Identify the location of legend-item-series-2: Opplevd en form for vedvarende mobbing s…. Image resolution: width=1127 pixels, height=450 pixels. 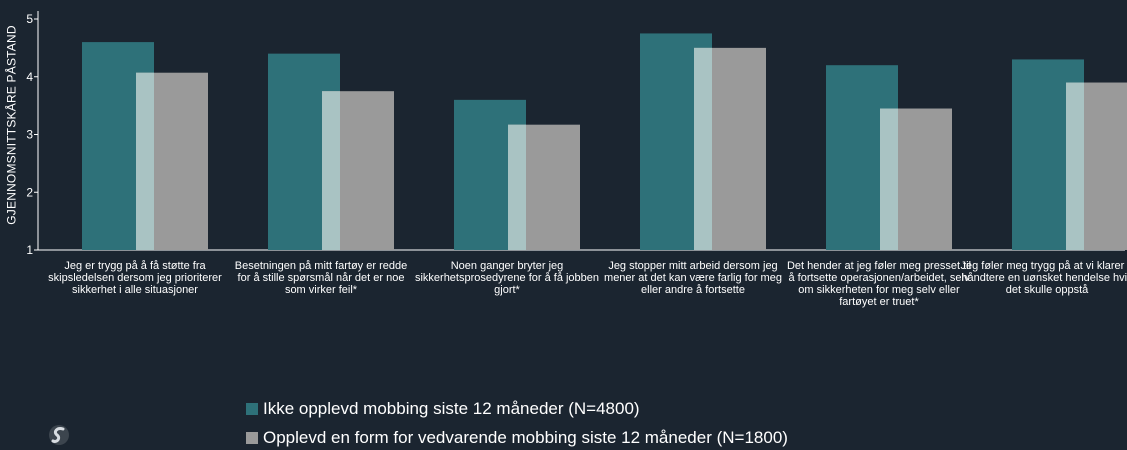
(517, 438).